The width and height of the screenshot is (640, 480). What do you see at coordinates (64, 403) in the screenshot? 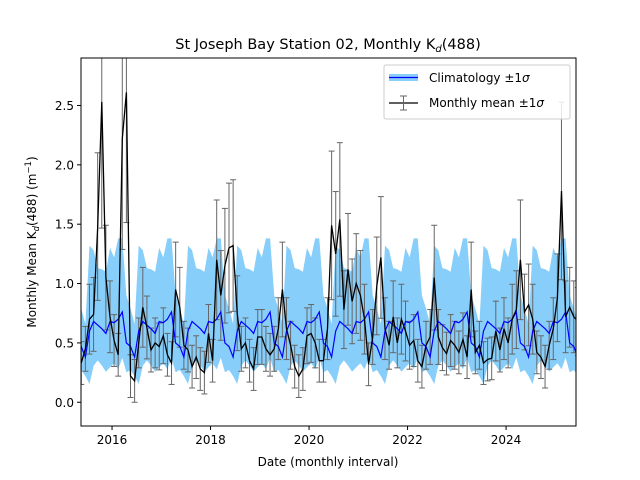
I see `y-tick-label: 0.0` at bounding box center [64, 403].